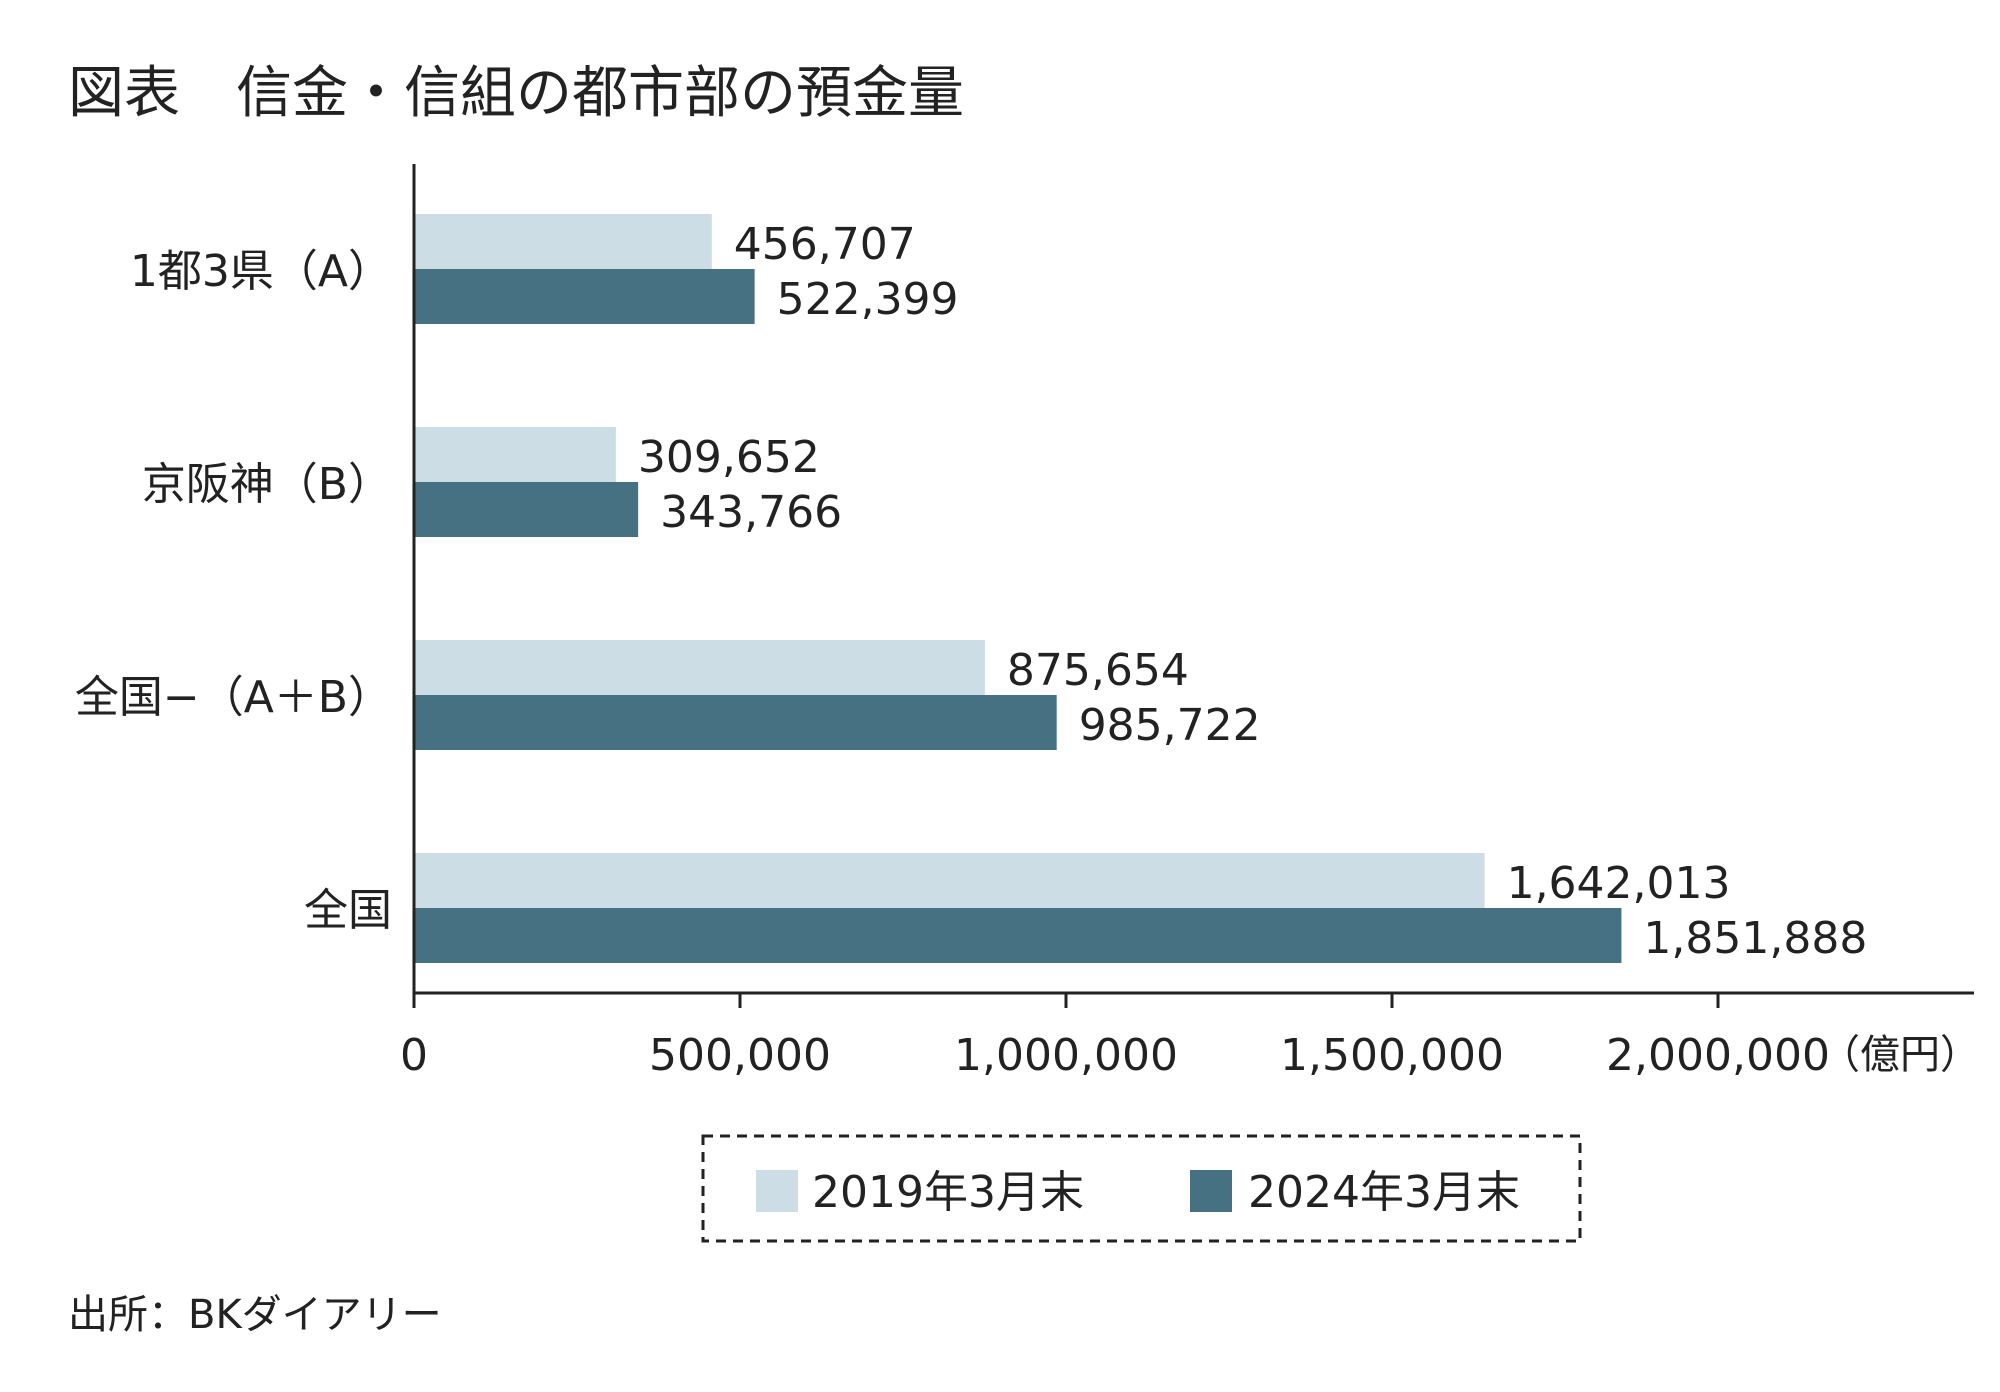 This screenshot has width=2000, height=1392. I want to click on legend-swatch-2019, so click(777, 1191).